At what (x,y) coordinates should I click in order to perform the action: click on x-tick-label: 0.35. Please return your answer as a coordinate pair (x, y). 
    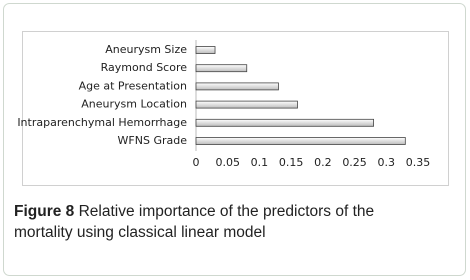
    Looking at the image, I should click on (418, 162).